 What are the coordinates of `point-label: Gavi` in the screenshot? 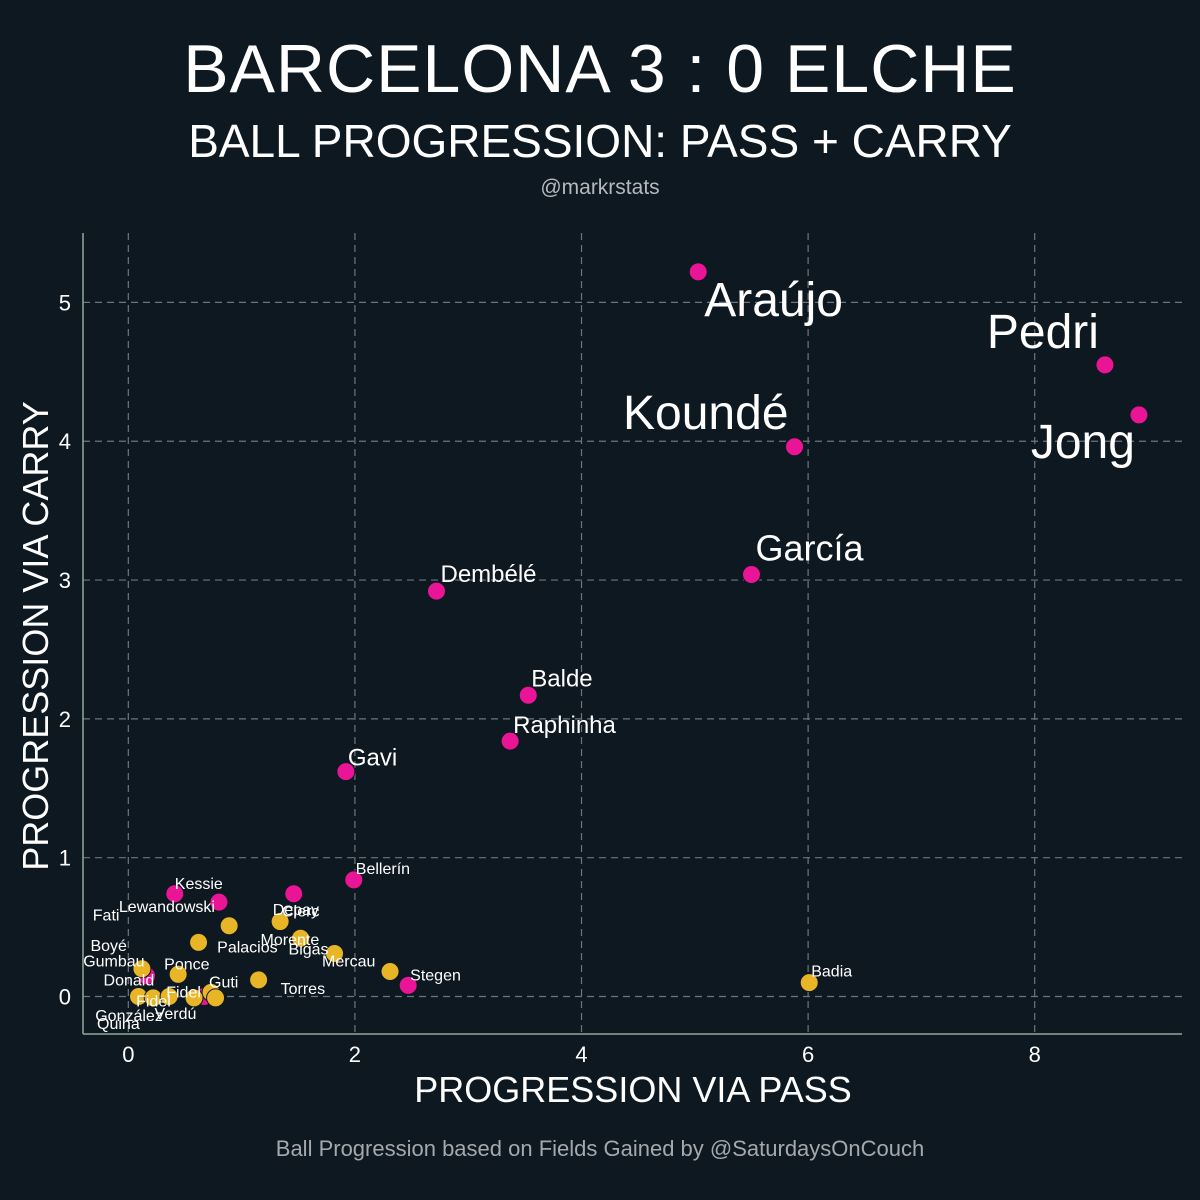 It's located at (372, 758).